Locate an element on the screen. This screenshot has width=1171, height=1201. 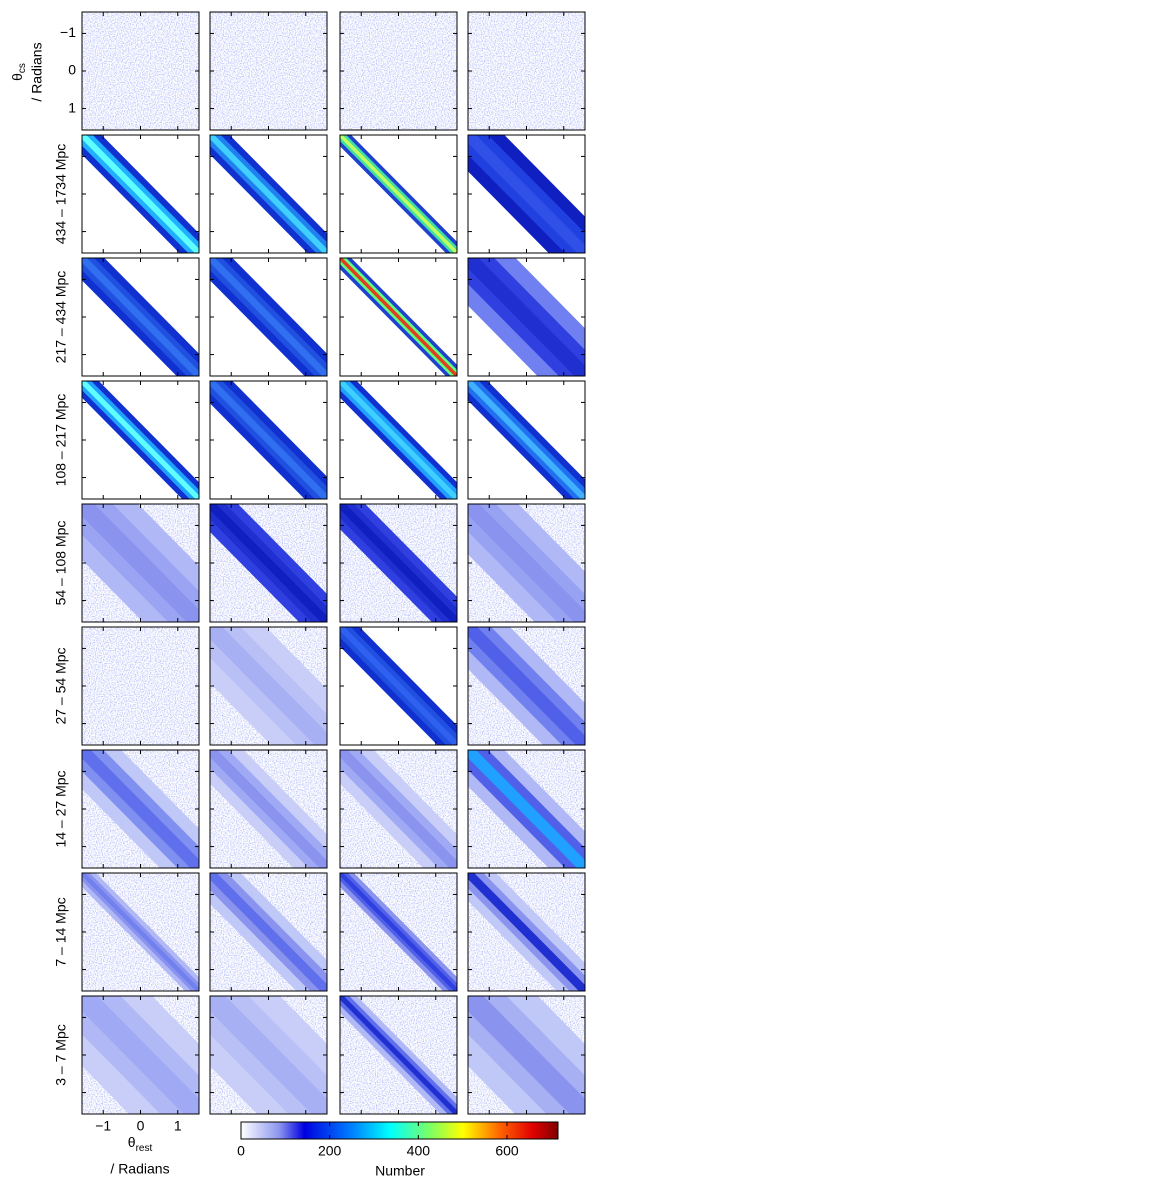
row-label: 3 – 7 Mpc is located at coordinates (61, 1054).